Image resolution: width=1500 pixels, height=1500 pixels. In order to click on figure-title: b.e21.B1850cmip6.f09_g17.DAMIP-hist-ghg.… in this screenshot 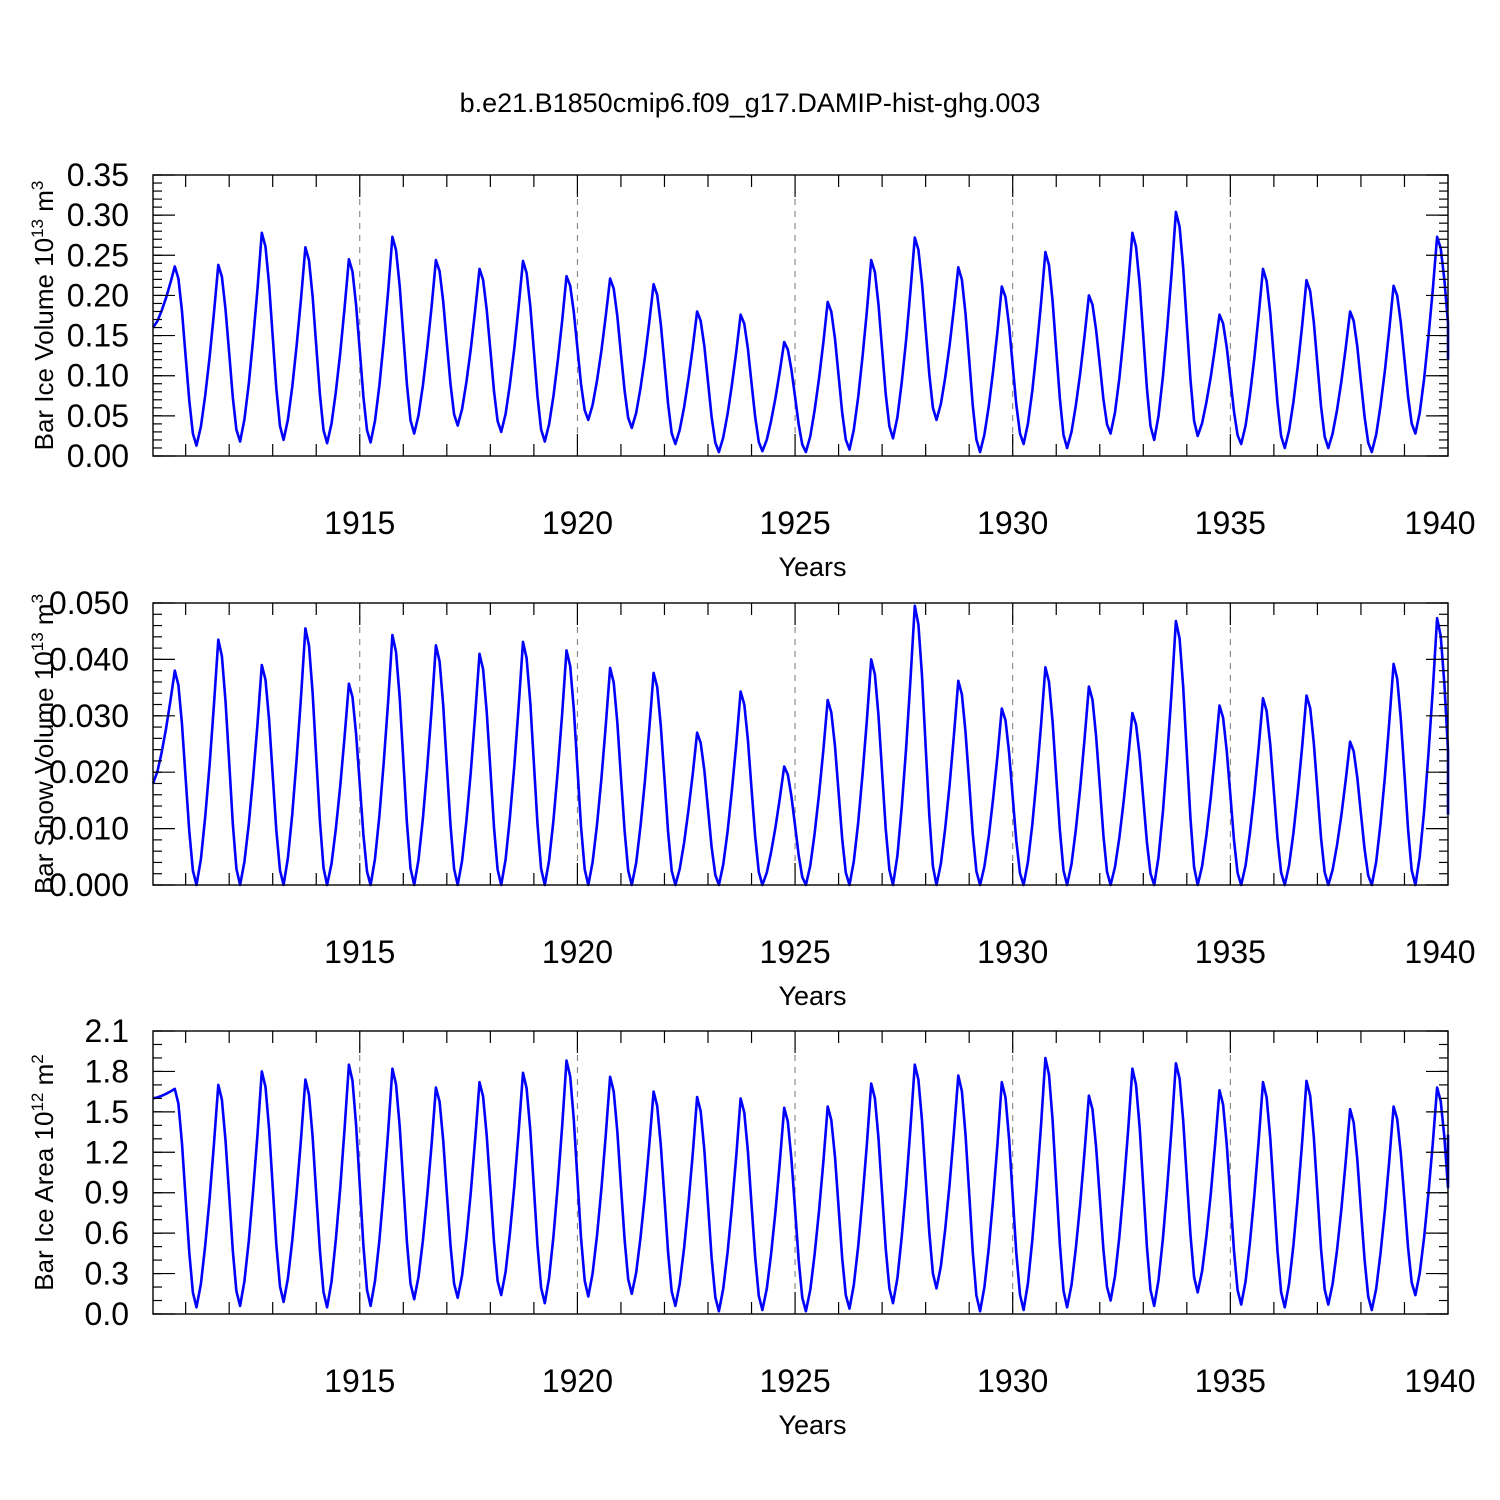, I will do `click(750, 103)`.